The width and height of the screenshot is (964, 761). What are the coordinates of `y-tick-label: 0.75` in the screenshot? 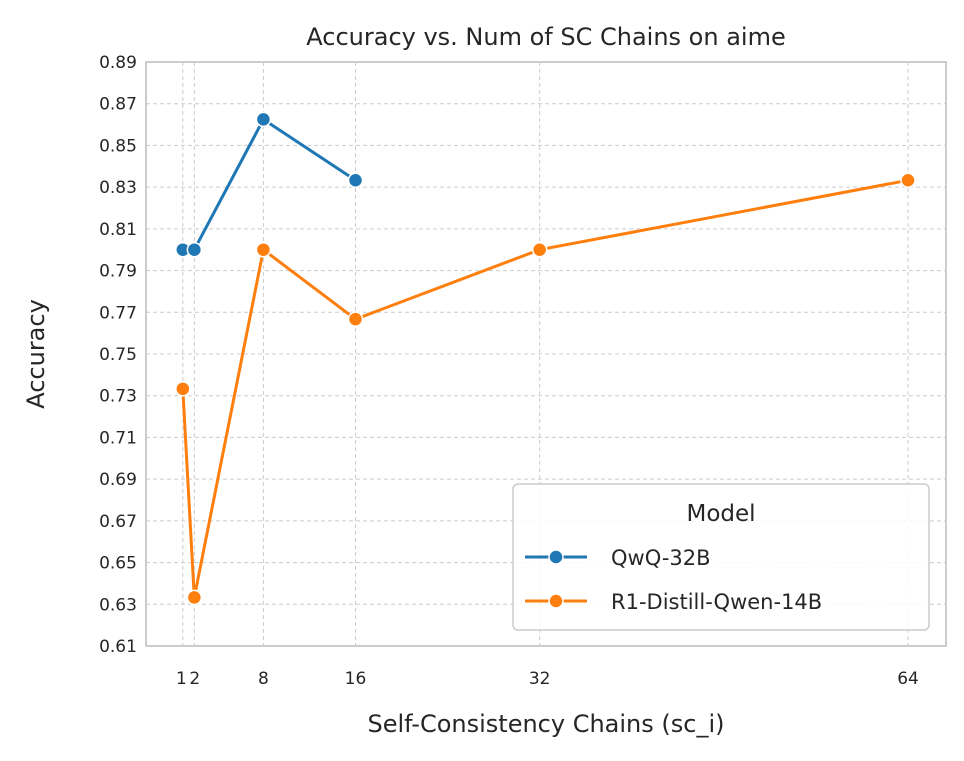 It's located at (118, 355).